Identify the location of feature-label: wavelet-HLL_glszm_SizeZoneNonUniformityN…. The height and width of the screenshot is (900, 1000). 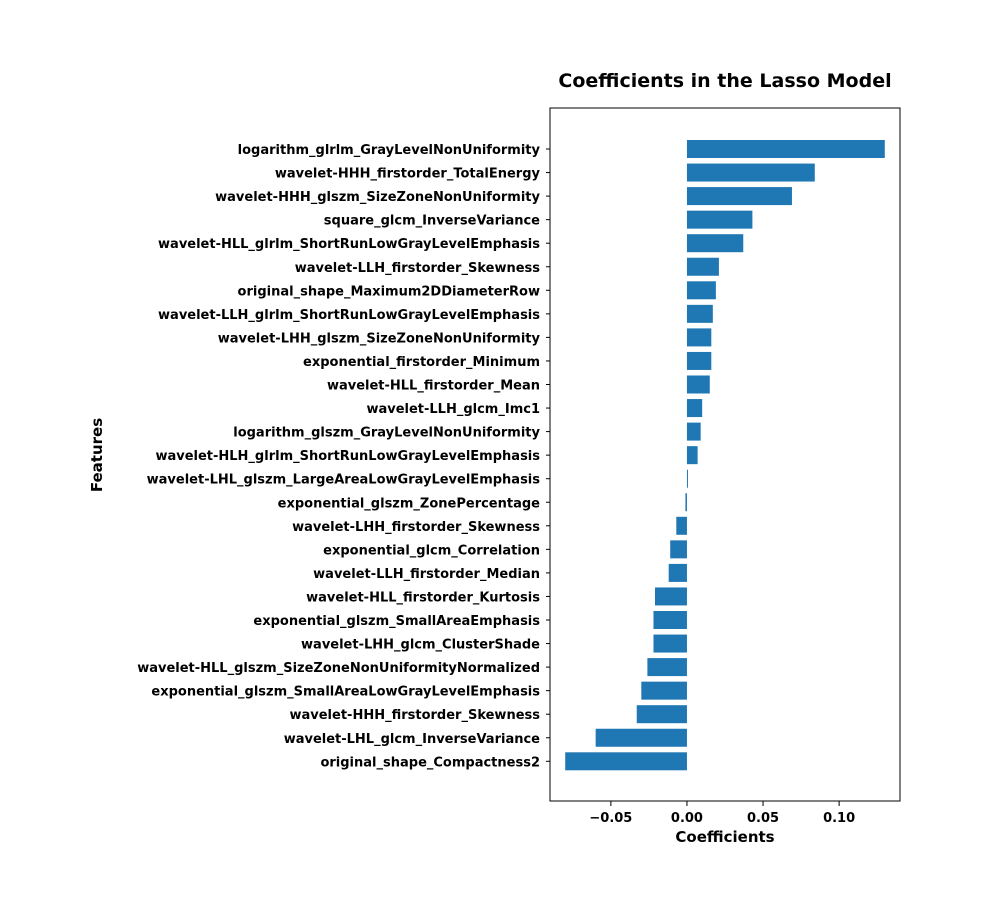
(338, 668).